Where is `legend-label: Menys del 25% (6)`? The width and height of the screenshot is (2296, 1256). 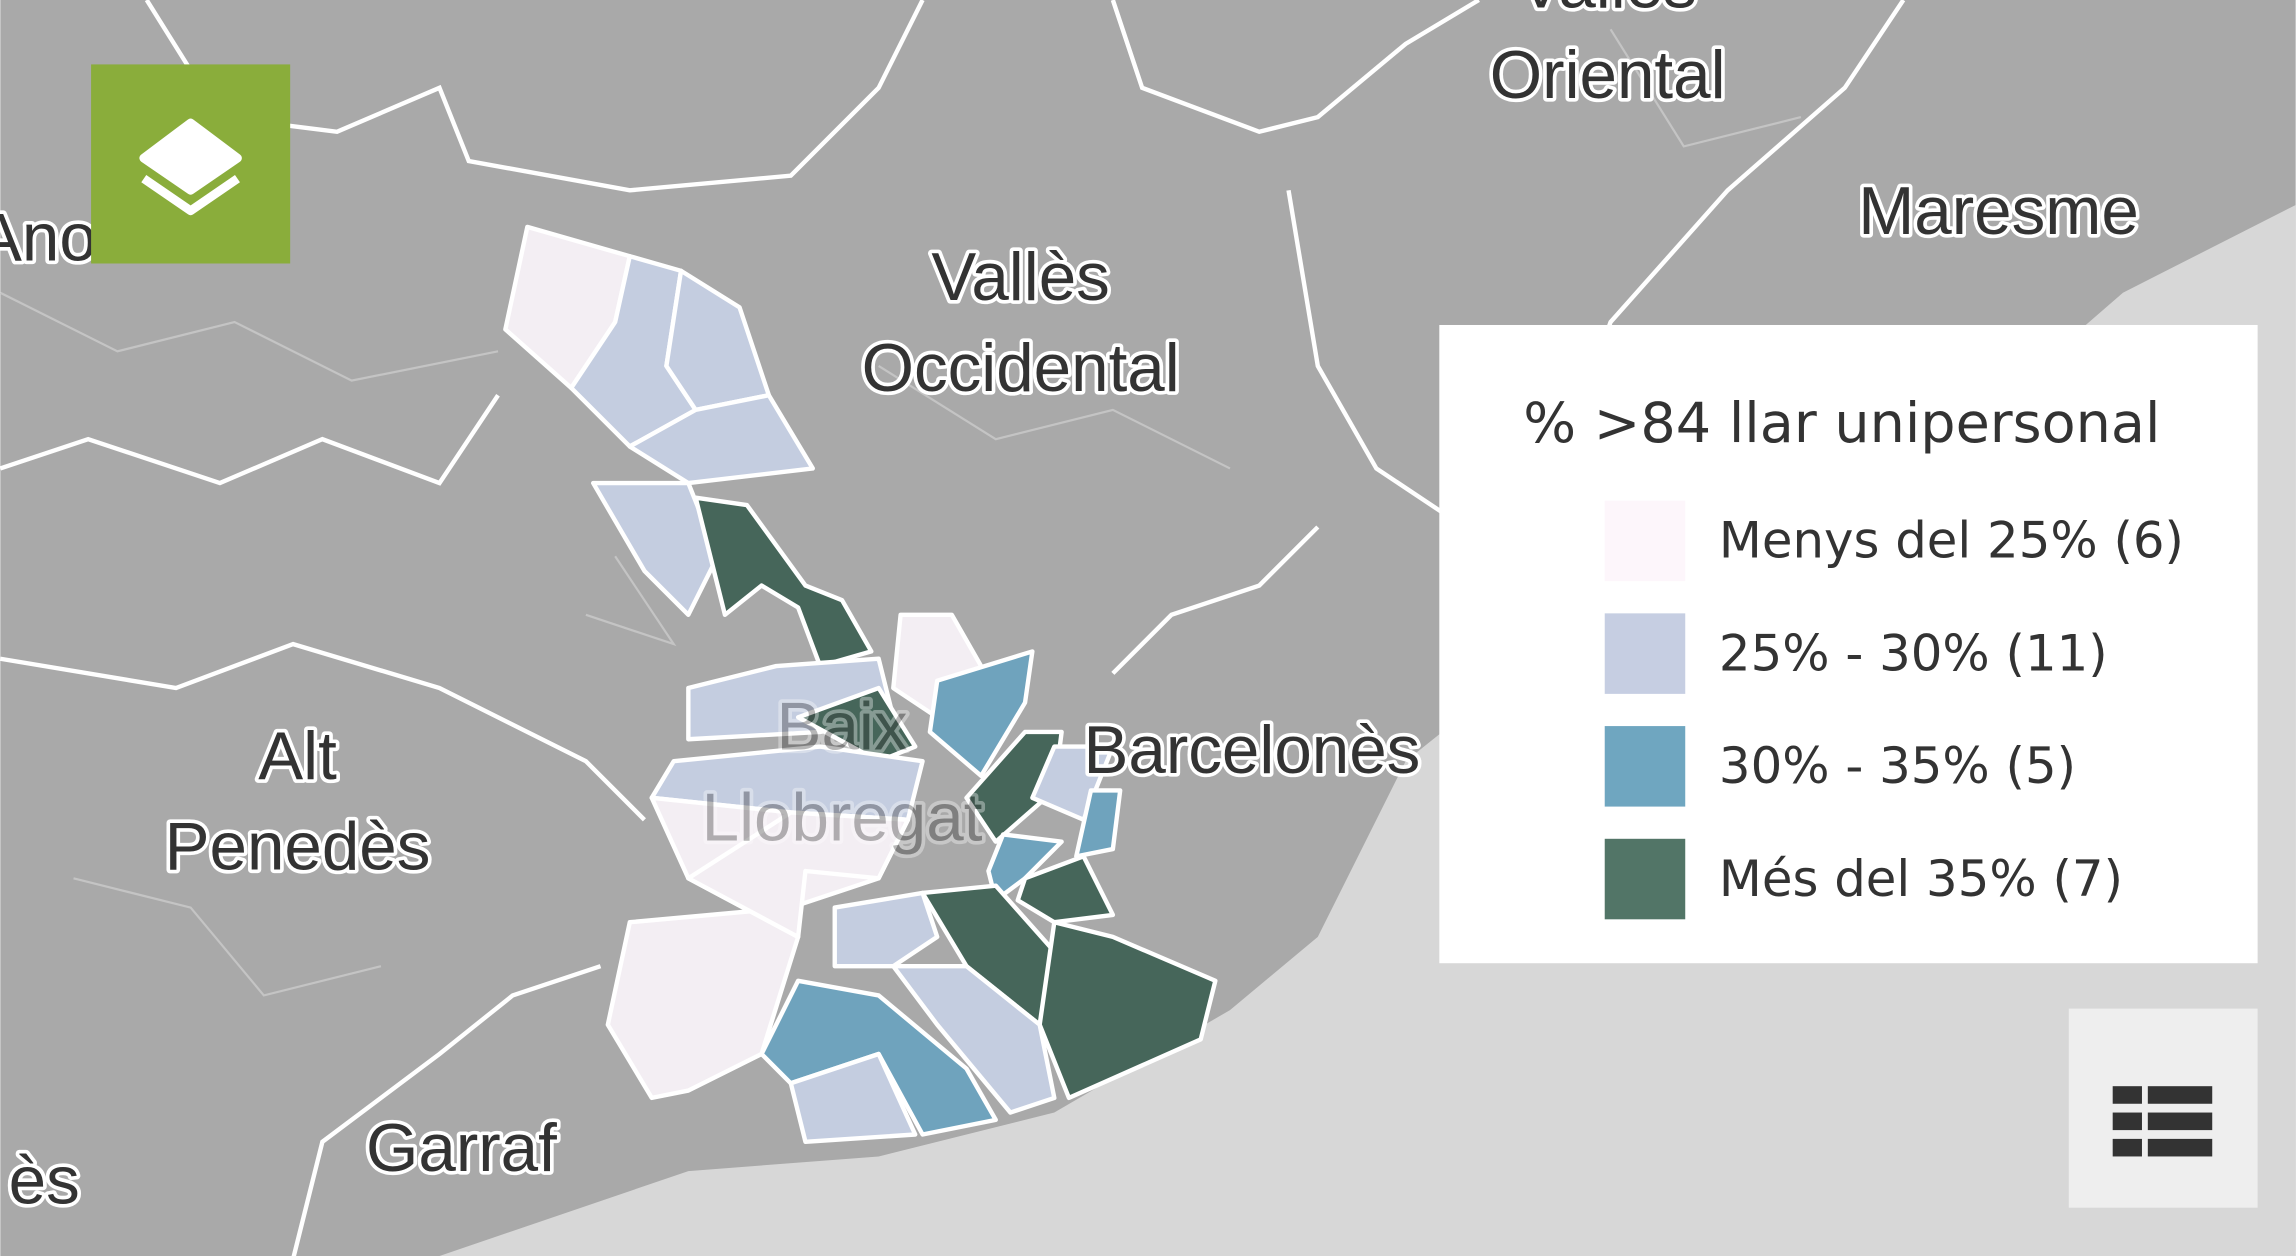 legend-label: Menys del 25% (6) is located at coordinates (1951, 541).